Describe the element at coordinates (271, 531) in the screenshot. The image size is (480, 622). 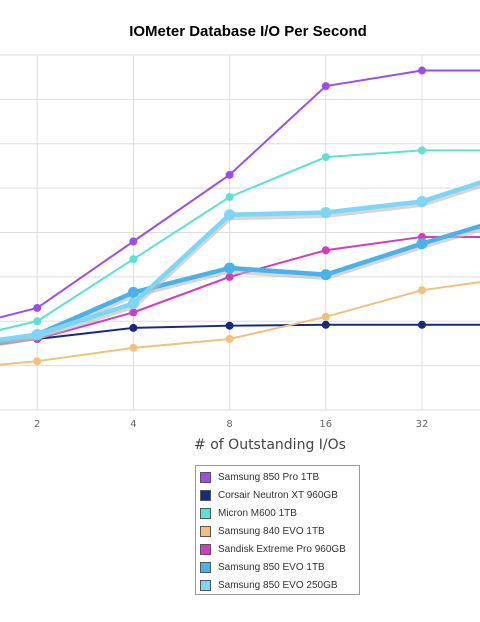
I see `legend-label: Samsung 840 EVO 1TB` at that location.